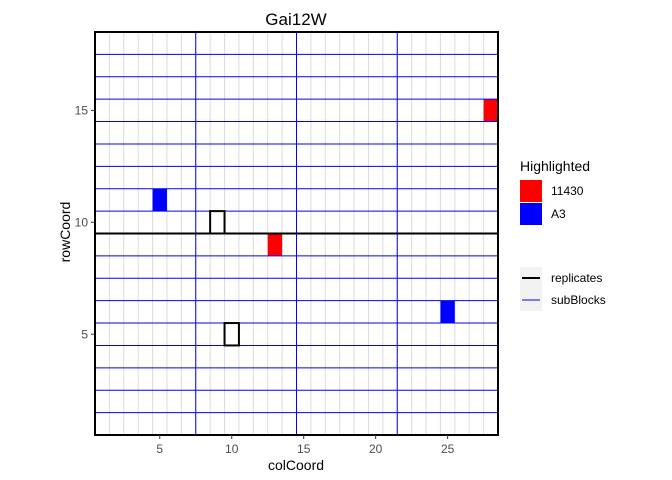 The image size is (672, 480). Describe the element at coordinates (531, 214) in the screenshot. I see `legend-swatch-A3` at that location.